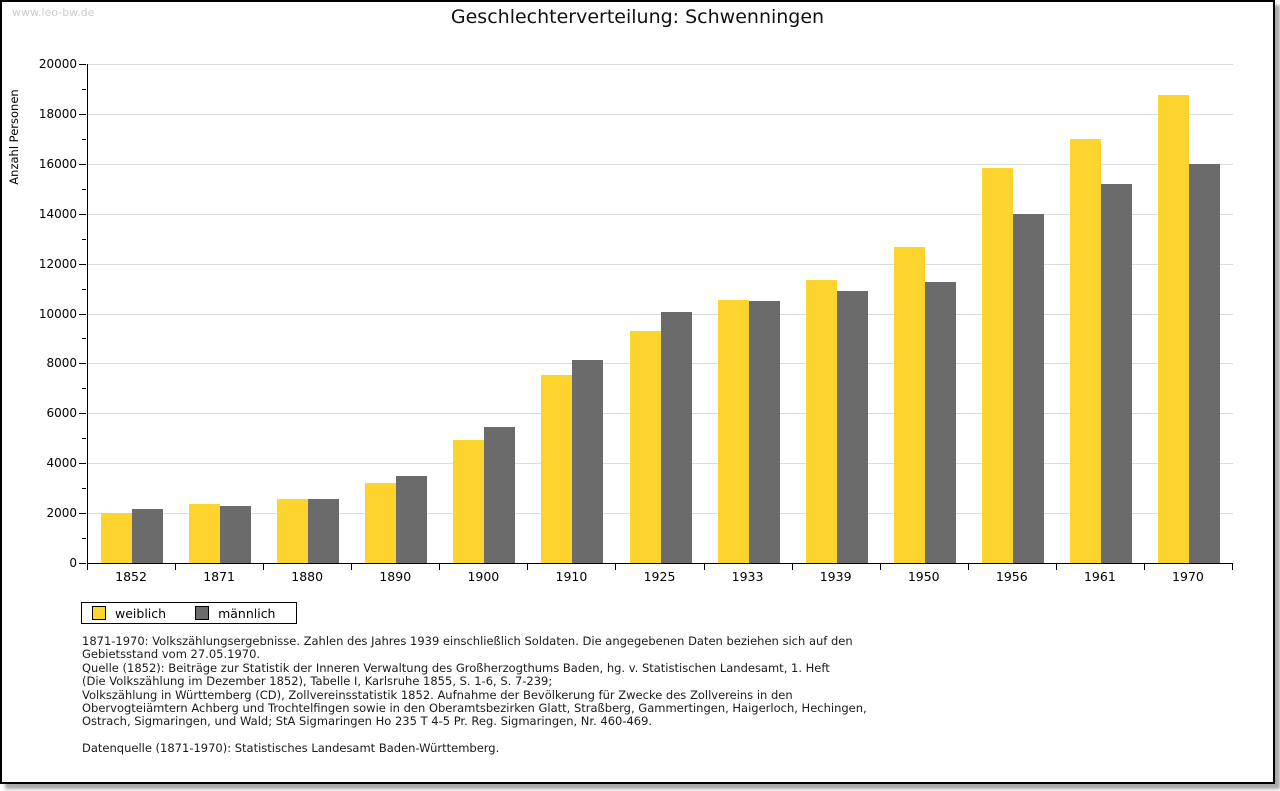 The width and height of the screenshot is (1280, 791). What do you see at coordinates (324, 531) in the screenshot?
I see `bar-männlich-1880` at bounding box center [324, 531].